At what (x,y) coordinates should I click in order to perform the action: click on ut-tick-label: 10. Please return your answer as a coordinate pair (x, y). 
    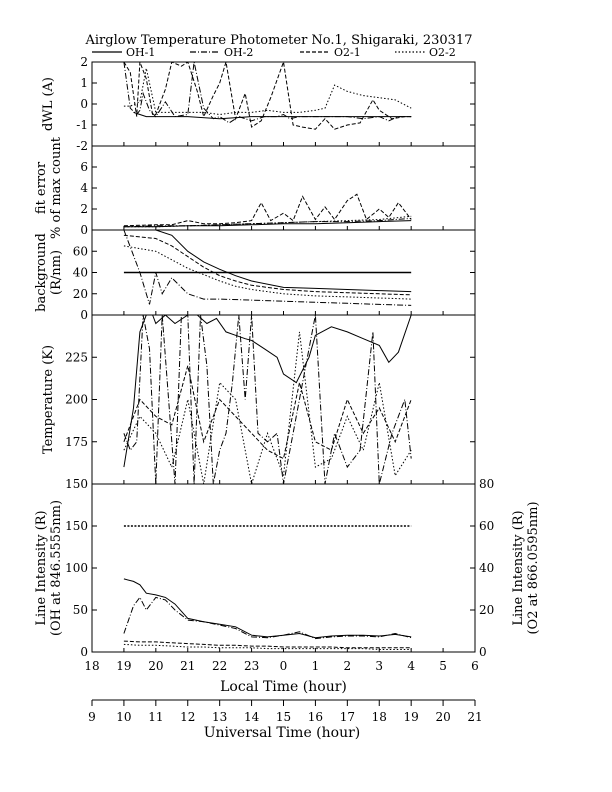
    Looking at the image, I should click on (123, 717).